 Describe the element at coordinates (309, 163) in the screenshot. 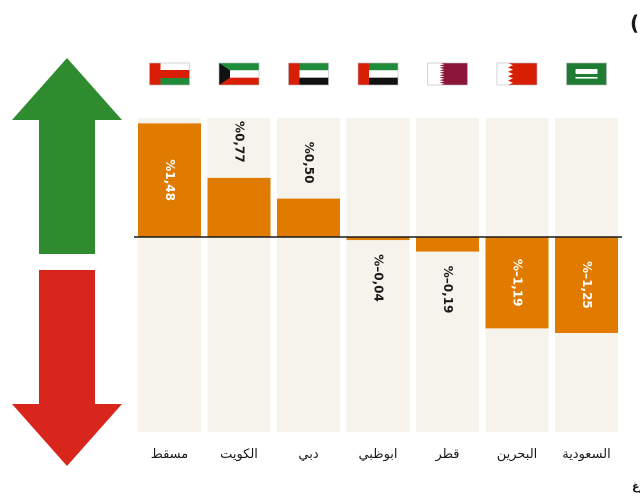

I see `value-label: %0,50` at that location.